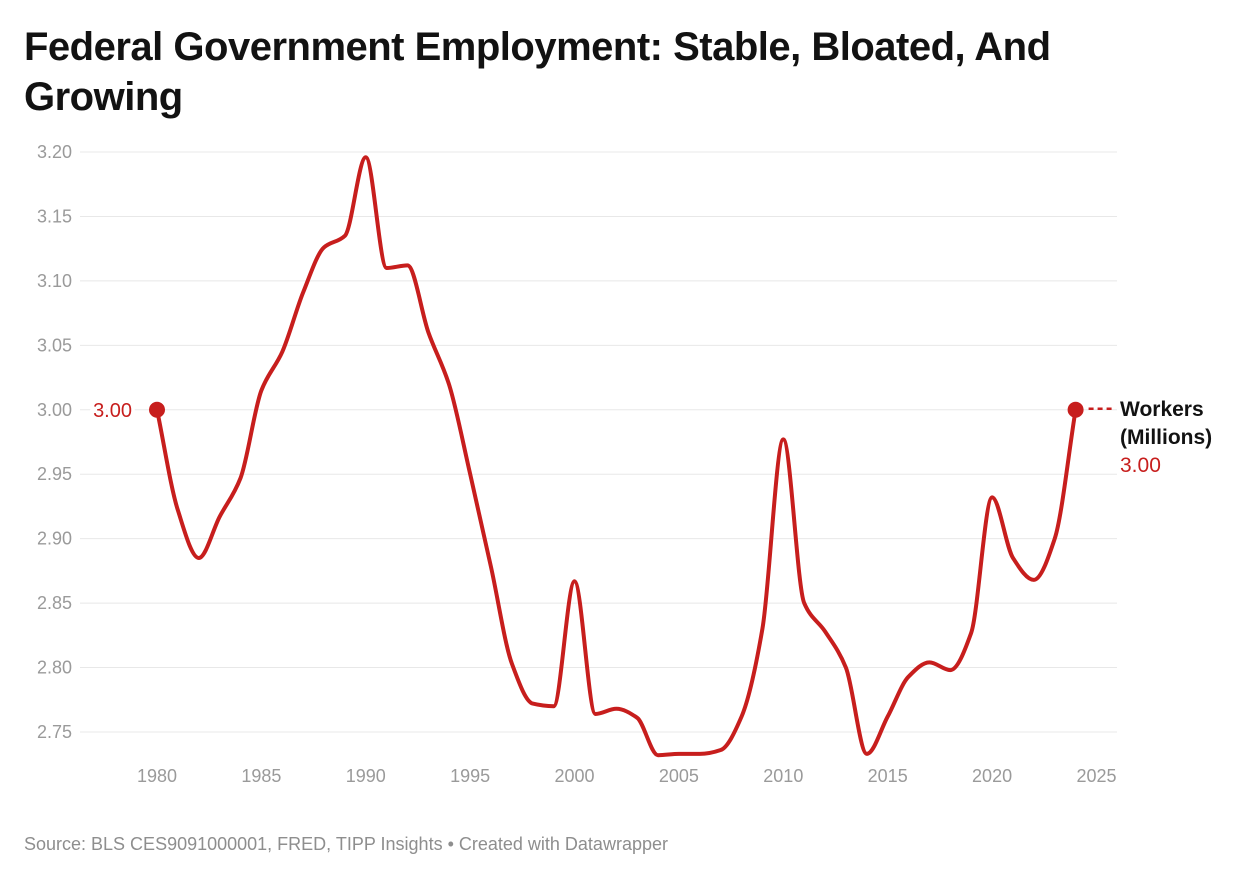 This screenshot has width=1240, height=880. I want to click on y-axis-label: 3.20, so click(54, 152).